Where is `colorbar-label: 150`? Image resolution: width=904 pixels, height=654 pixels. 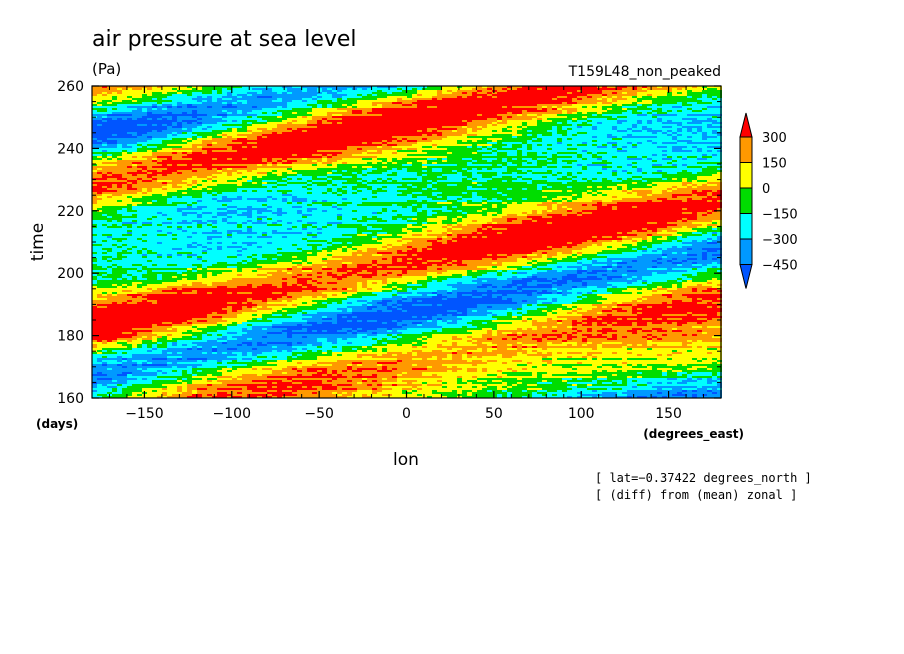
colorbar-label: 150 is located at coordinates (774, 164).